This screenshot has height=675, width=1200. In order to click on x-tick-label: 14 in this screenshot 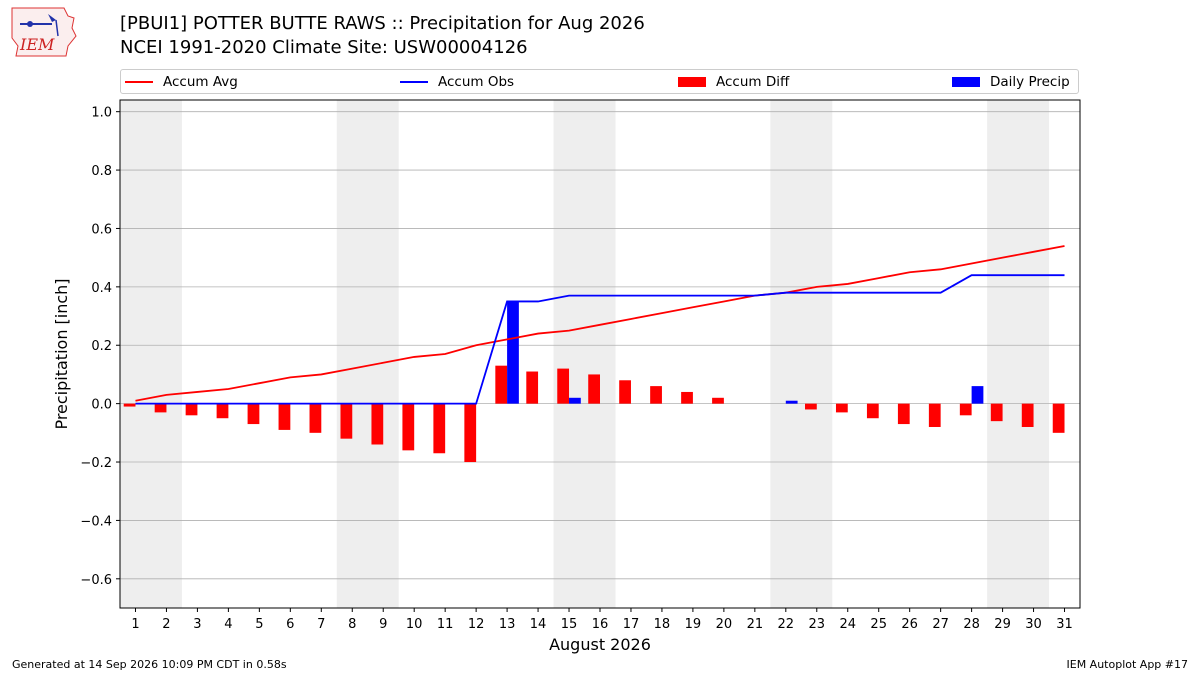, I will do `click(538, 624)`.